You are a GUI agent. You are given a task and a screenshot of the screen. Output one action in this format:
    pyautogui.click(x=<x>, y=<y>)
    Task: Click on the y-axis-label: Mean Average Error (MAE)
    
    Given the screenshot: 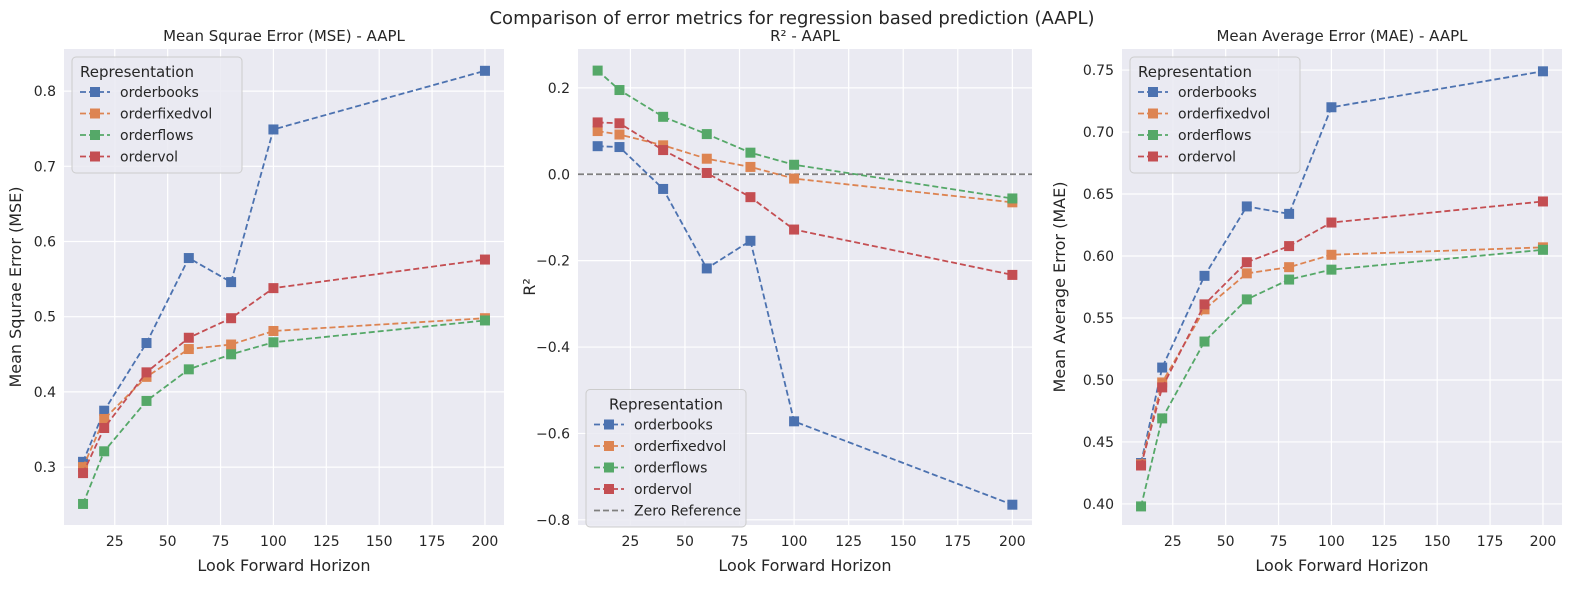 What is the action you would take?
    pyautogui.click(x=1059, y=287)
    